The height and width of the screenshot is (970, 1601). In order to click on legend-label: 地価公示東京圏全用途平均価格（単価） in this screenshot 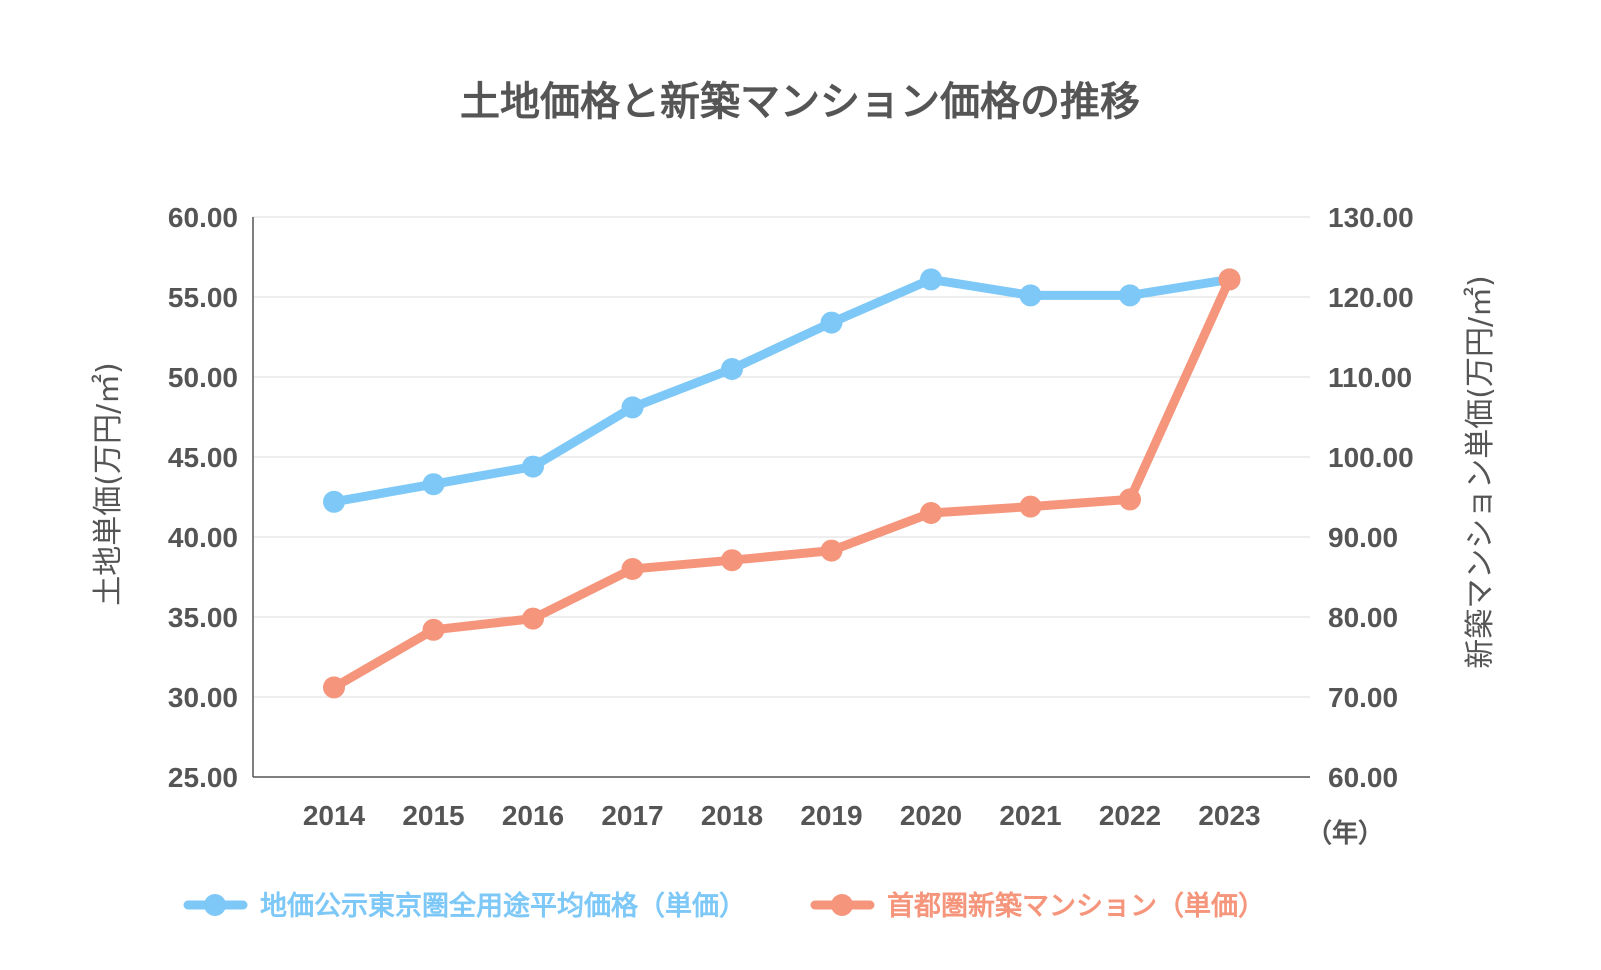, I will do `click(503, 906)`.